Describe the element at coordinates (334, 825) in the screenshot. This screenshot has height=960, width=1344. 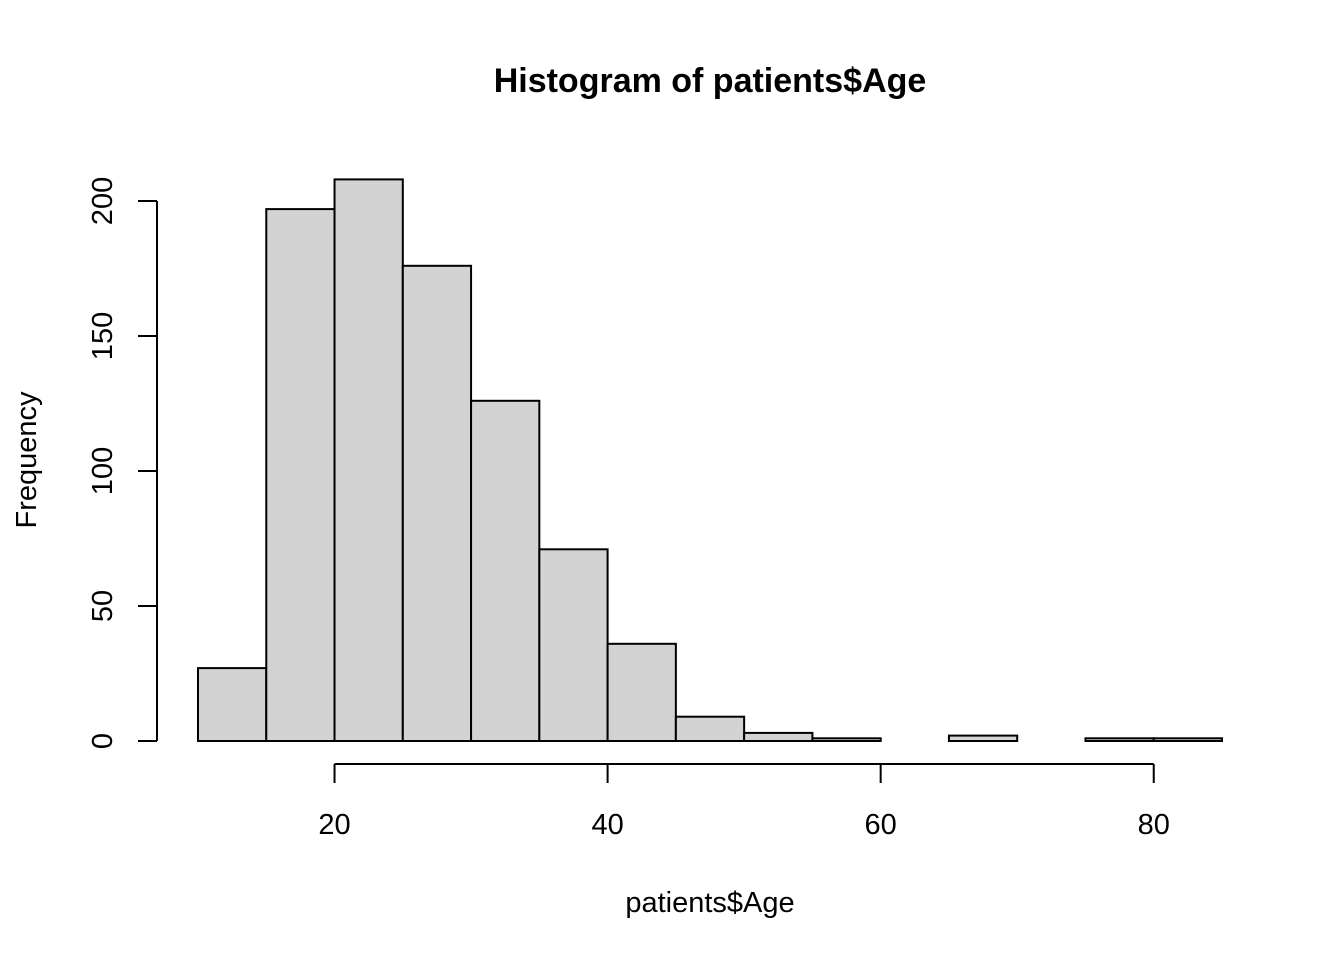
I see `x-tick-label-20: 20` at that location.